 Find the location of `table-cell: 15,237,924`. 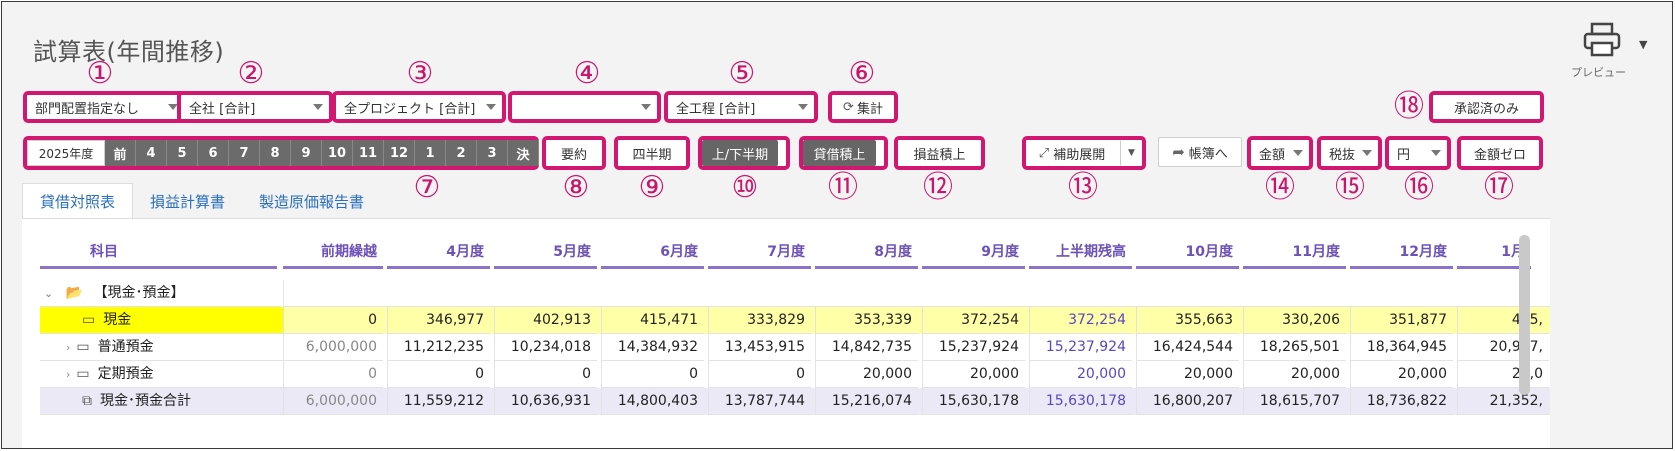

table-cell: 15,237,924 is located at coordinates (973, 347).